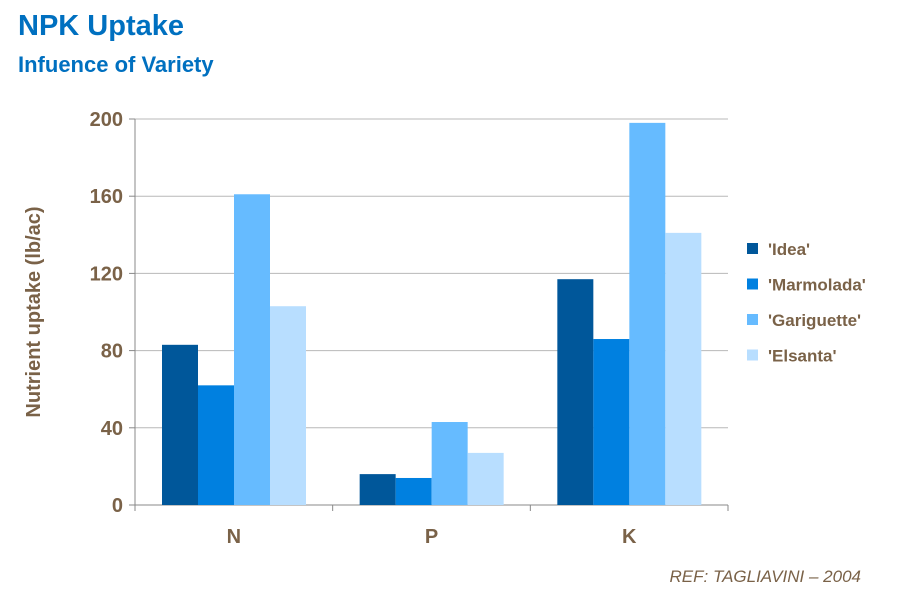 This screenshot has height=602, width=905. What do you see at coordinates (112, 429) in the screenshot?
I see `y-tick-label: 40` at bounding box center [112, 429].